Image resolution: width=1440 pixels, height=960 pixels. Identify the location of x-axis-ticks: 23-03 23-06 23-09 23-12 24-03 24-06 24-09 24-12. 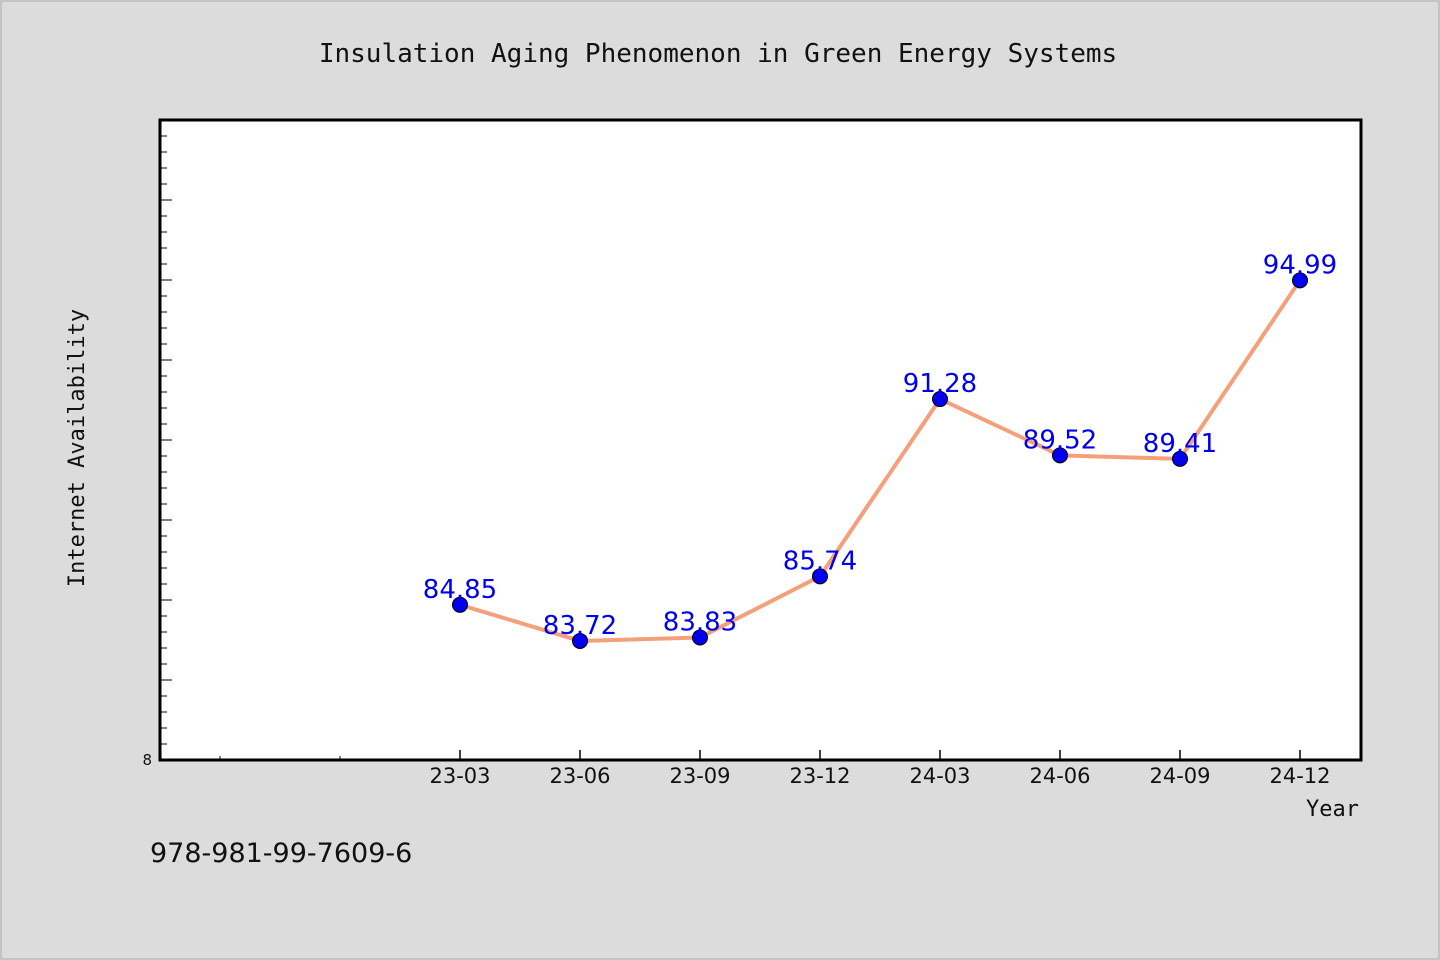
(775, 769).